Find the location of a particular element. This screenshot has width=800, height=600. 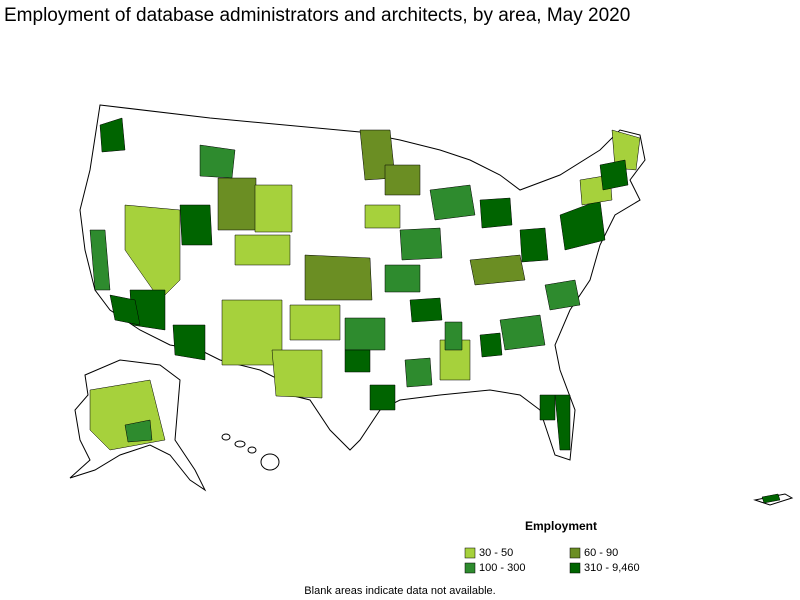

legend-label: 310 - 9,460 is located at coordinates (612, 568).